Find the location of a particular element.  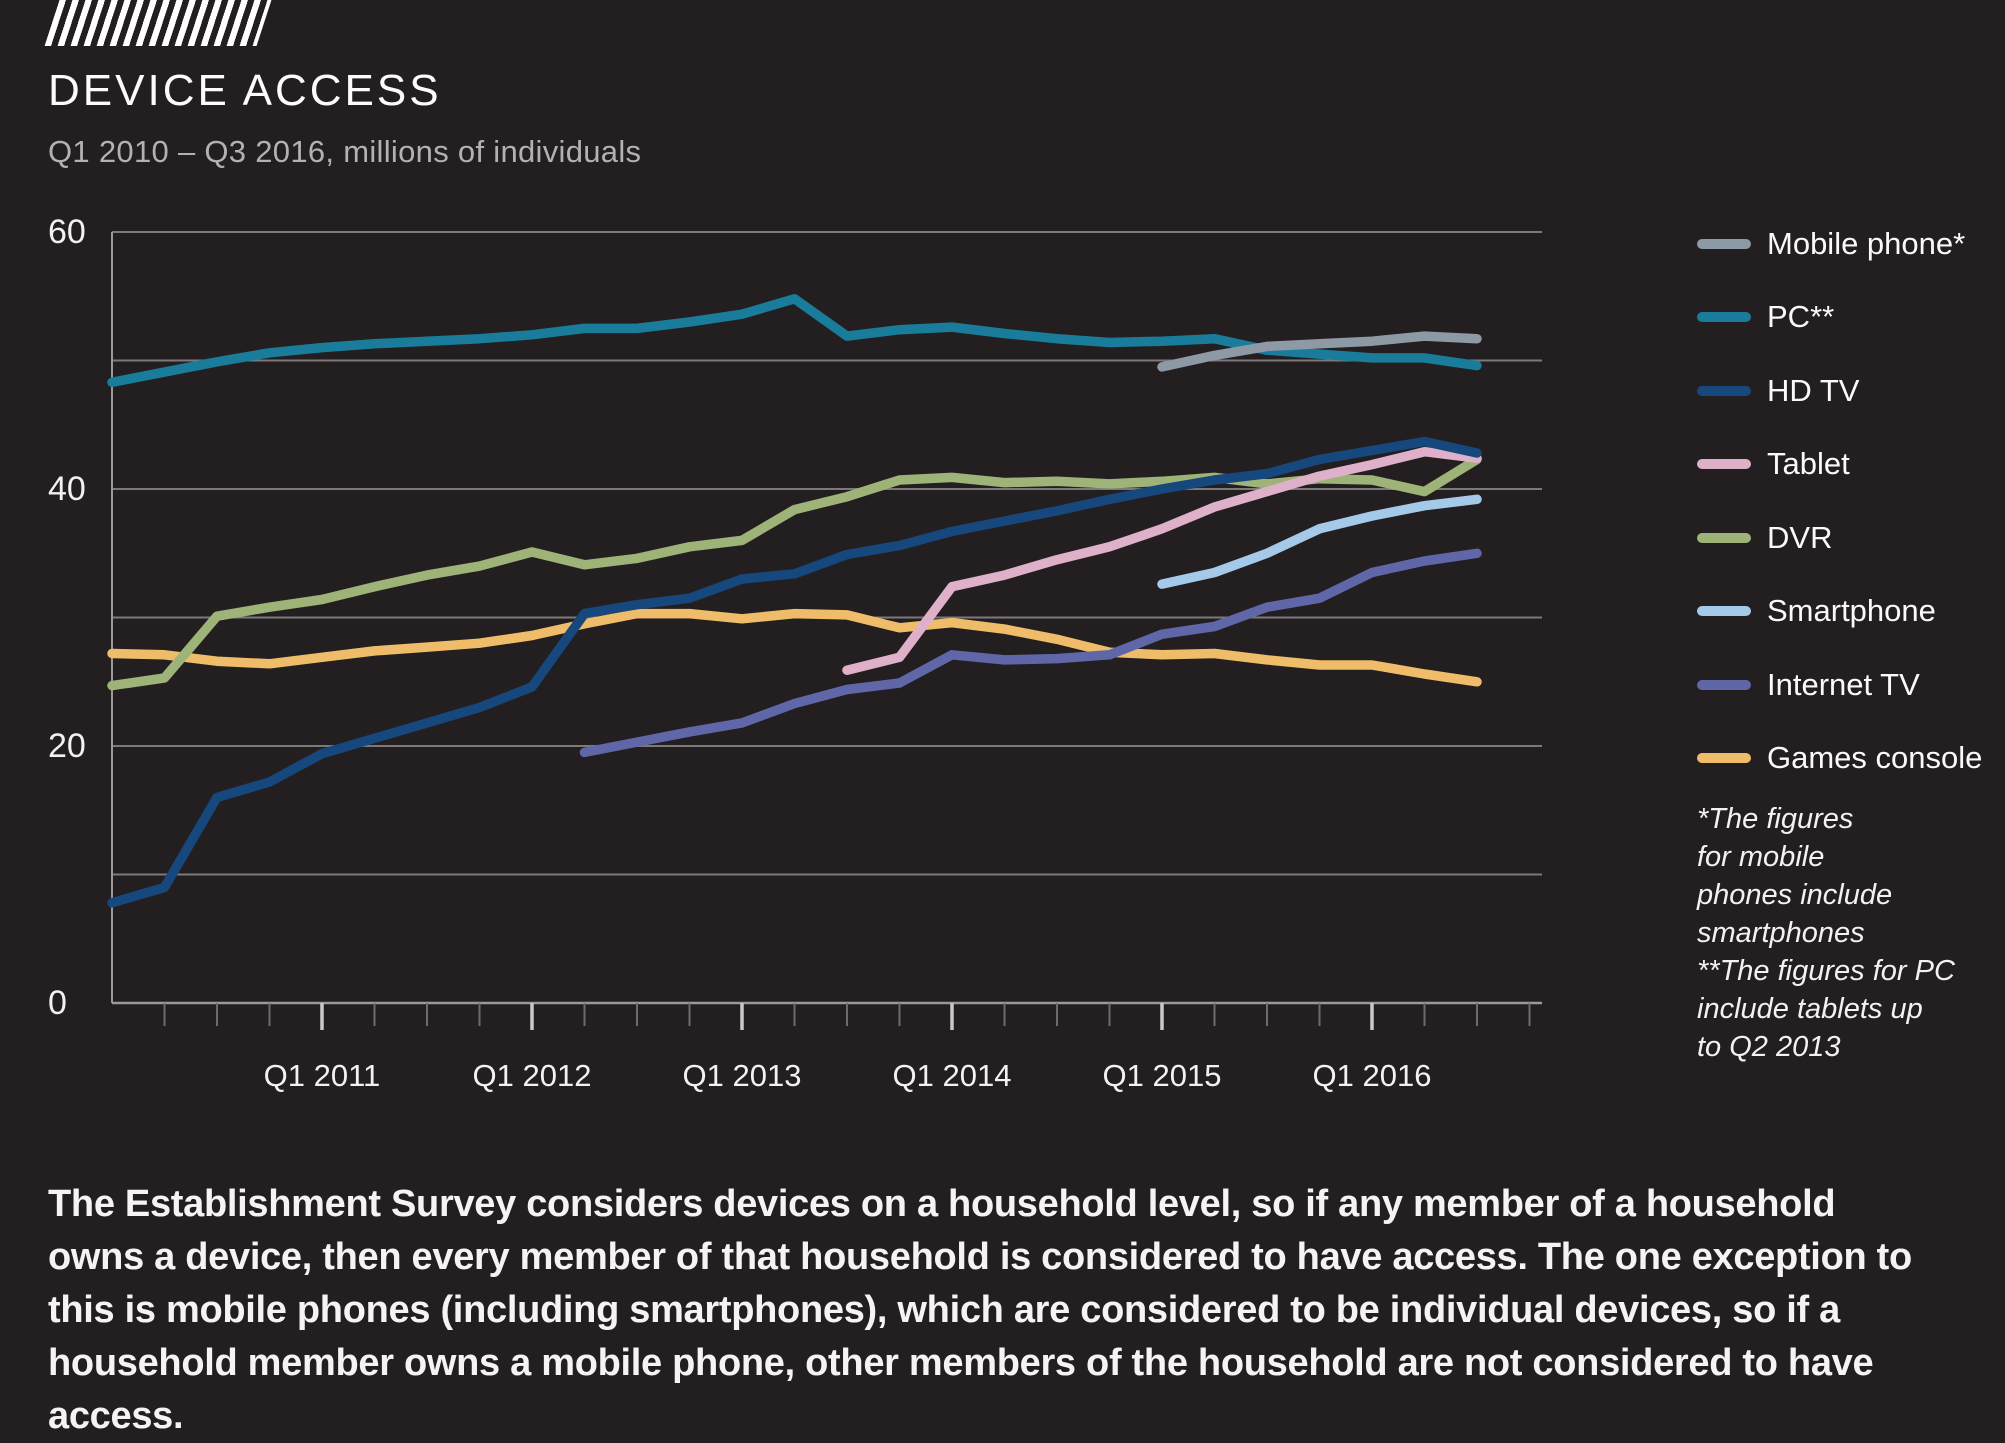

legend-item-pc: PC** is located at coordinates (1851, 318).